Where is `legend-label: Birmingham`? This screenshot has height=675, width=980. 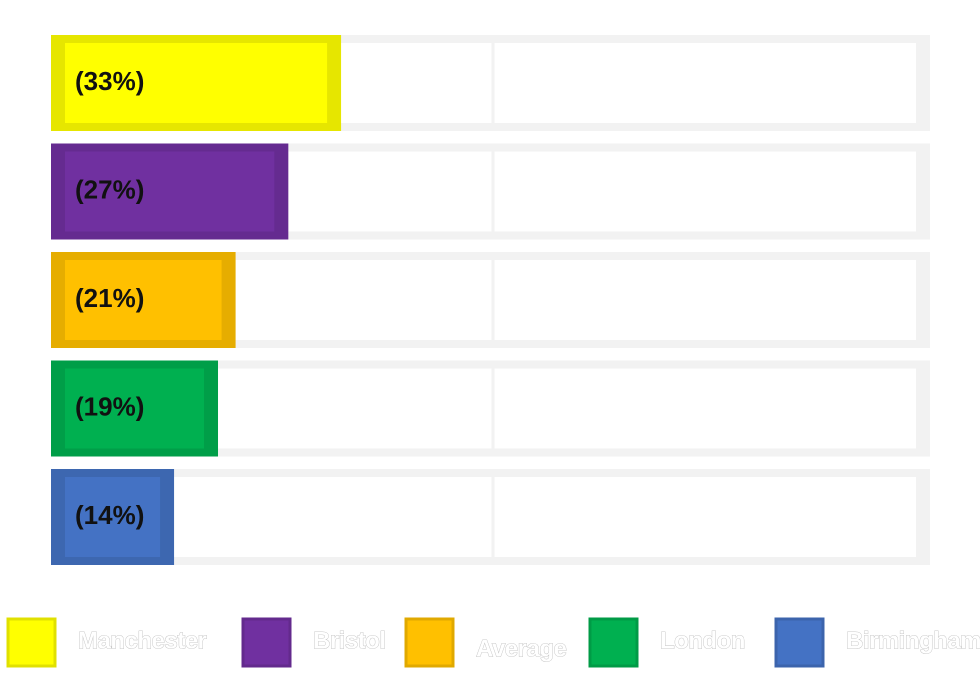
legend-label: Birmingham is located at coordinates (913, 640).